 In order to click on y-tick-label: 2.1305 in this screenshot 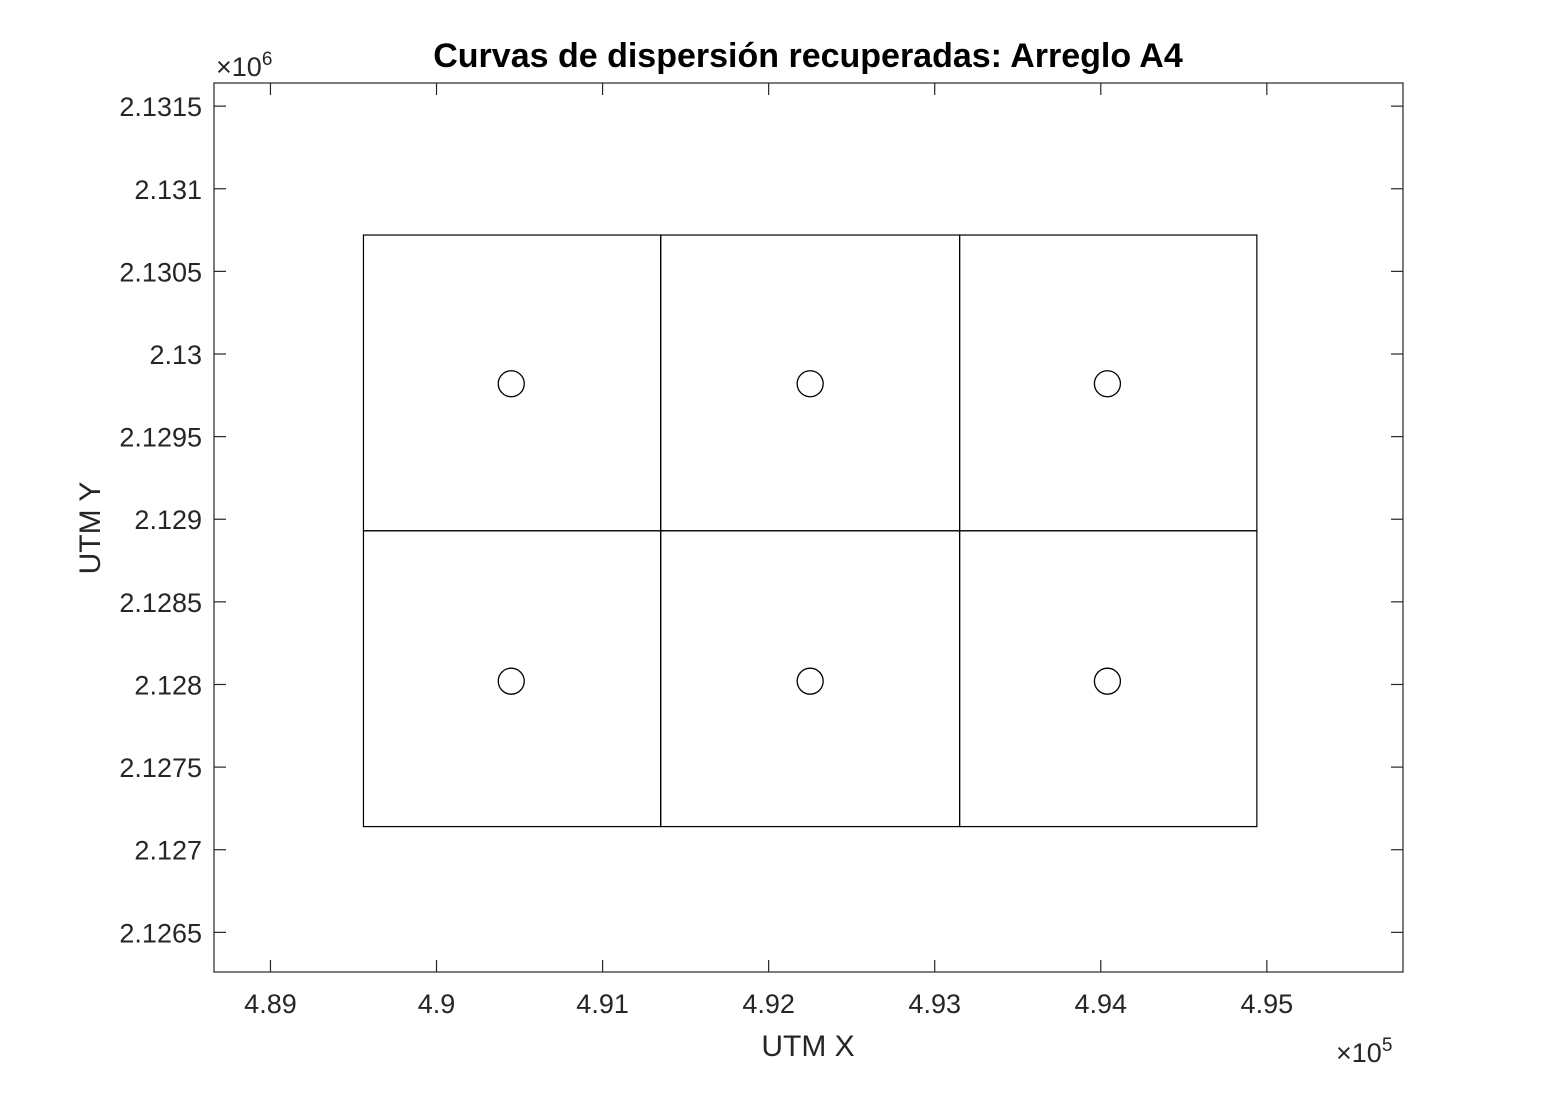, I will do `click(160, 272)`.